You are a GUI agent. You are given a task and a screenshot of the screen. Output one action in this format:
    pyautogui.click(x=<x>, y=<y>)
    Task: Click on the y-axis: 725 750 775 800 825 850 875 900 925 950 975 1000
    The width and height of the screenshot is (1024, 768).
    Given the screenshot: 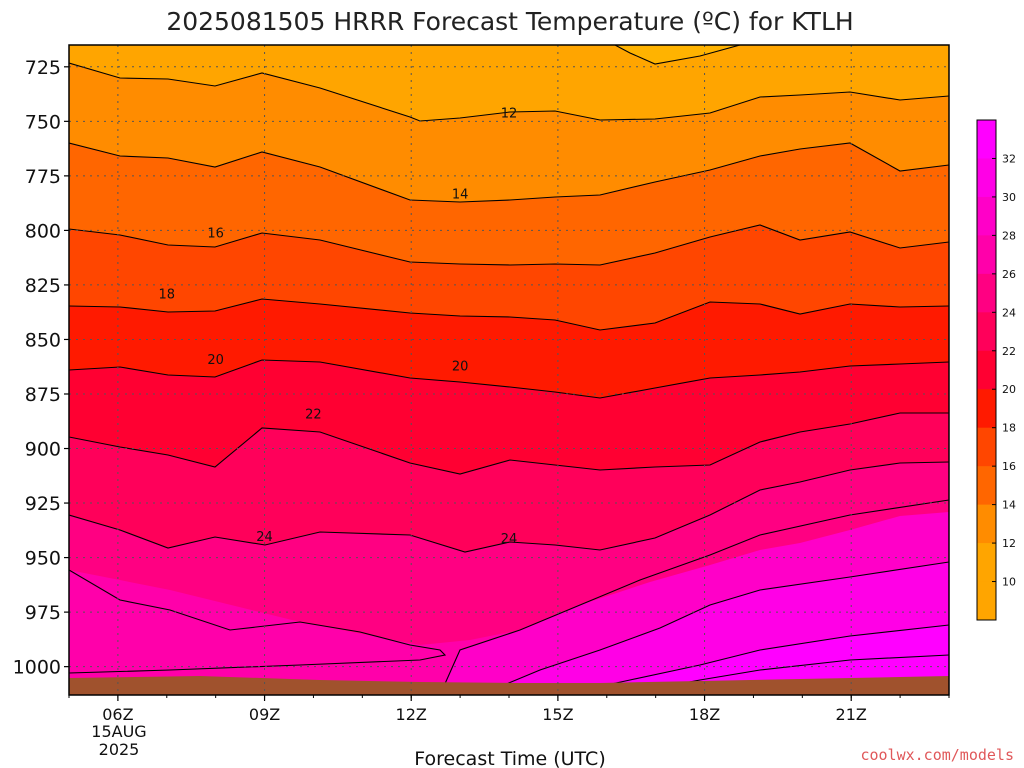 What is the action you would take?
    pyautogui.click(x=41, y=368)
    